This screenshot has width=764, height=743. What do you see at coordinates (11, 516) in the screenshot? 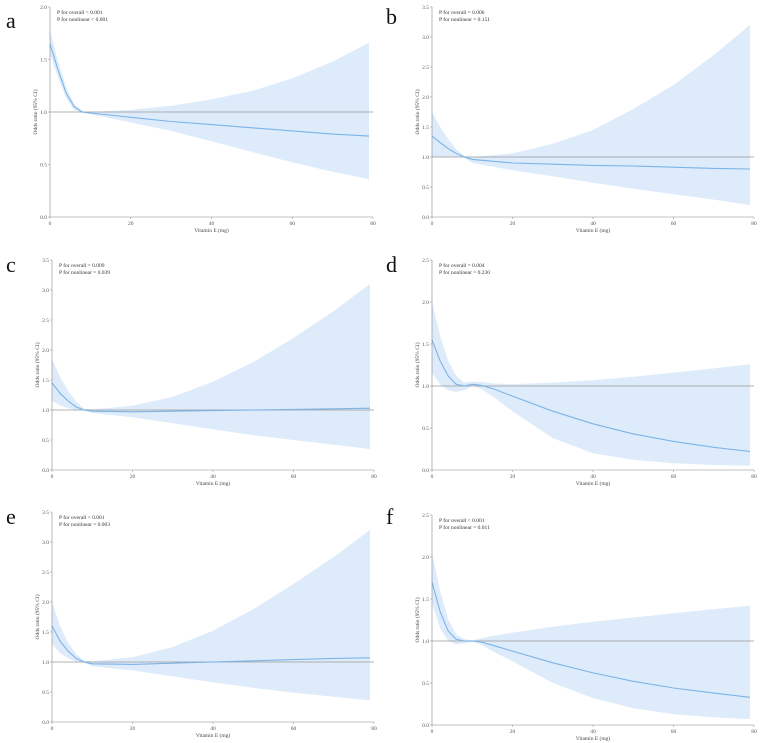
I see `panel-letter: e` at bounding box center [11, 516].